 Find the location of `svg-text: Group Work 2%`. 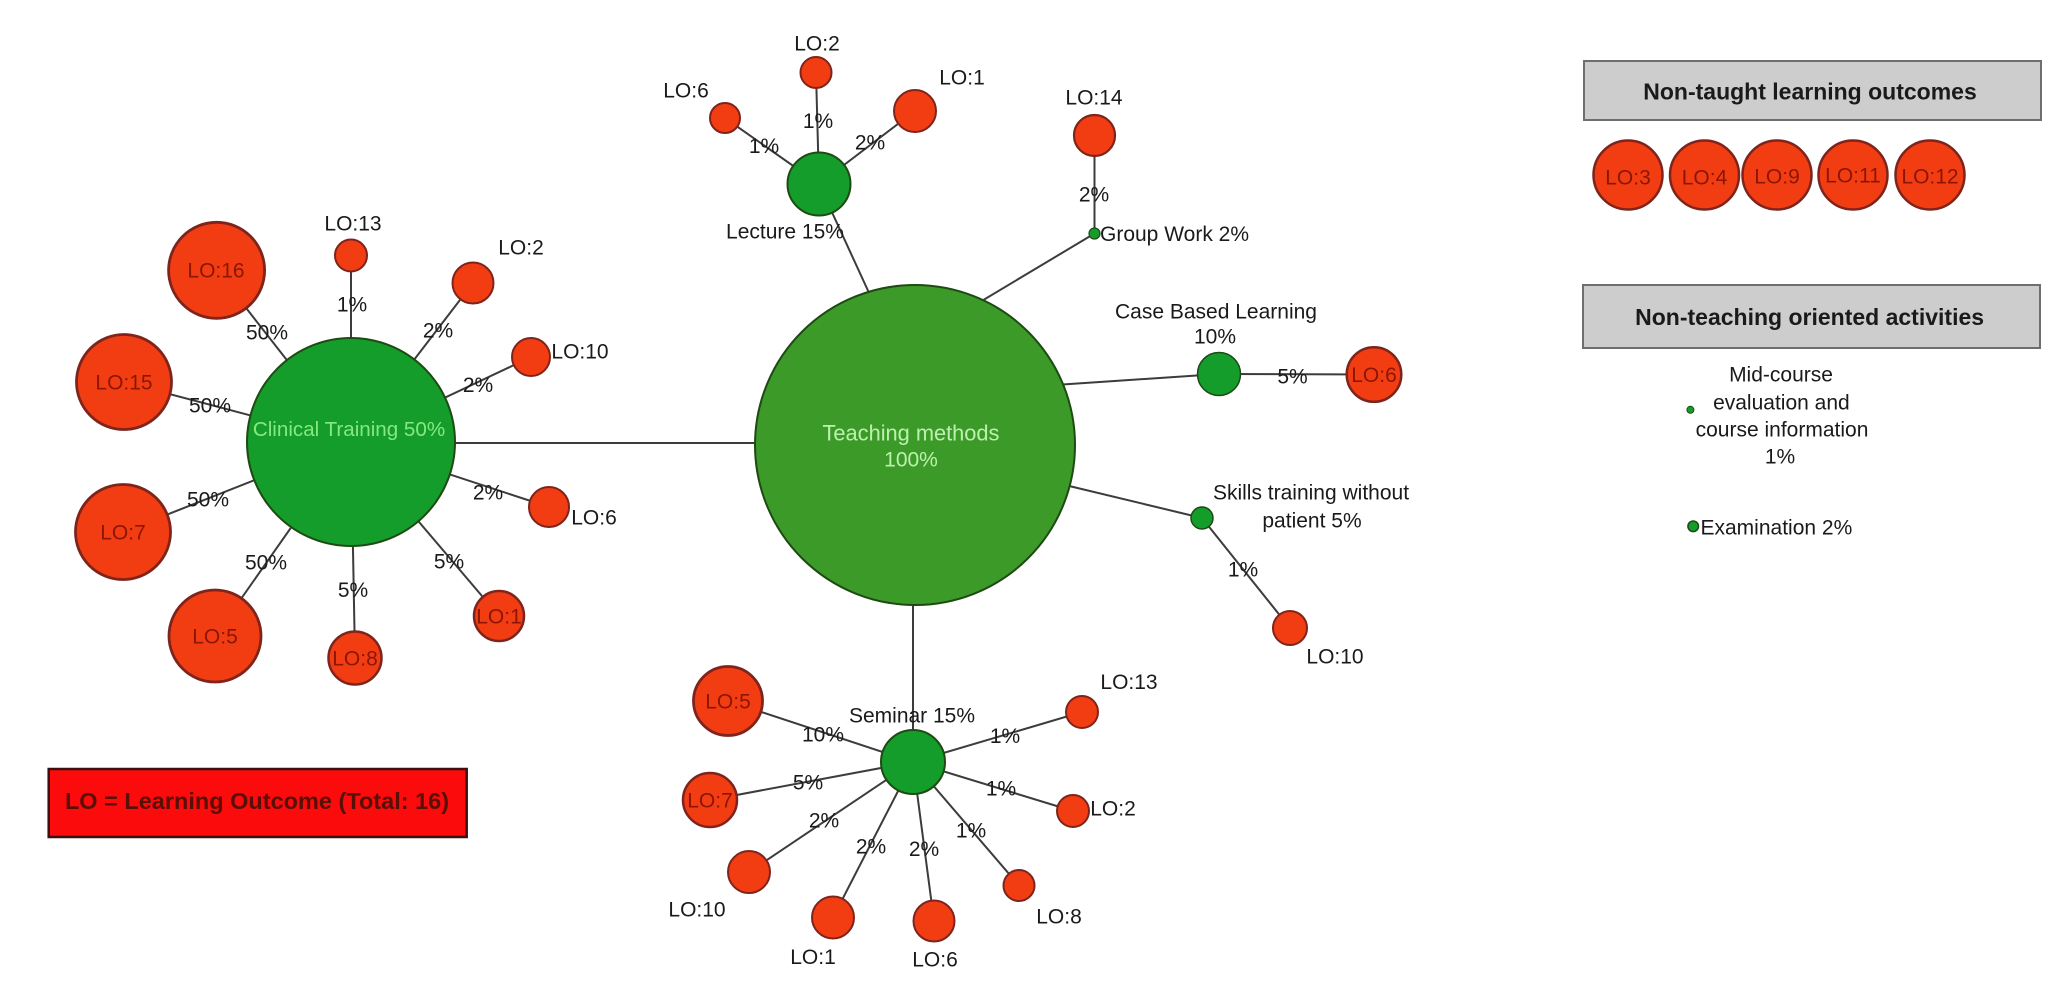

svg-text: Group Work 2% is located at coordinates (1174, 234).